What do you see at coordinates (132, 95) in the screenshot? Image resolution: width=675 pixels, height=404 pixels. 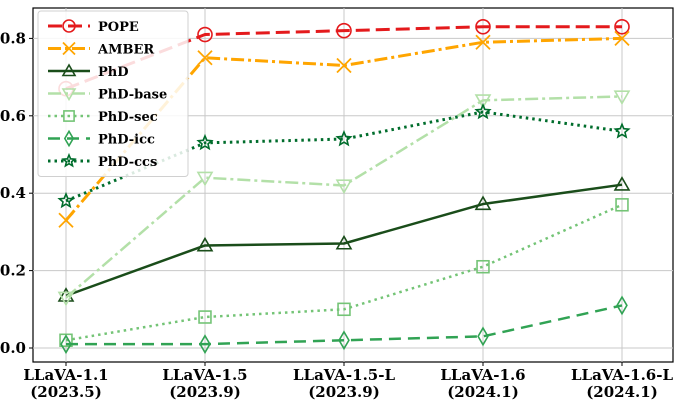 I see `legend-label: PhD-base` at bounding box center [132, 95].